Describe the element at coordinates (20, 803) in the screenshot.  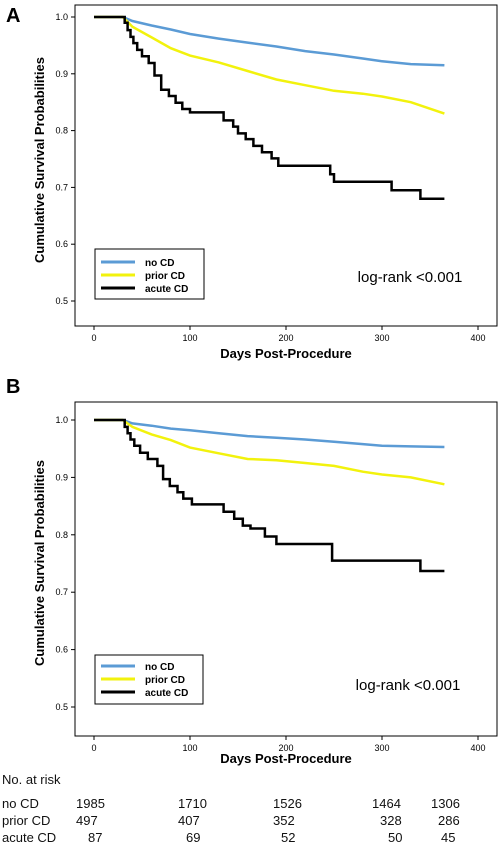
I see `risk-row-label: no CD` at that location.